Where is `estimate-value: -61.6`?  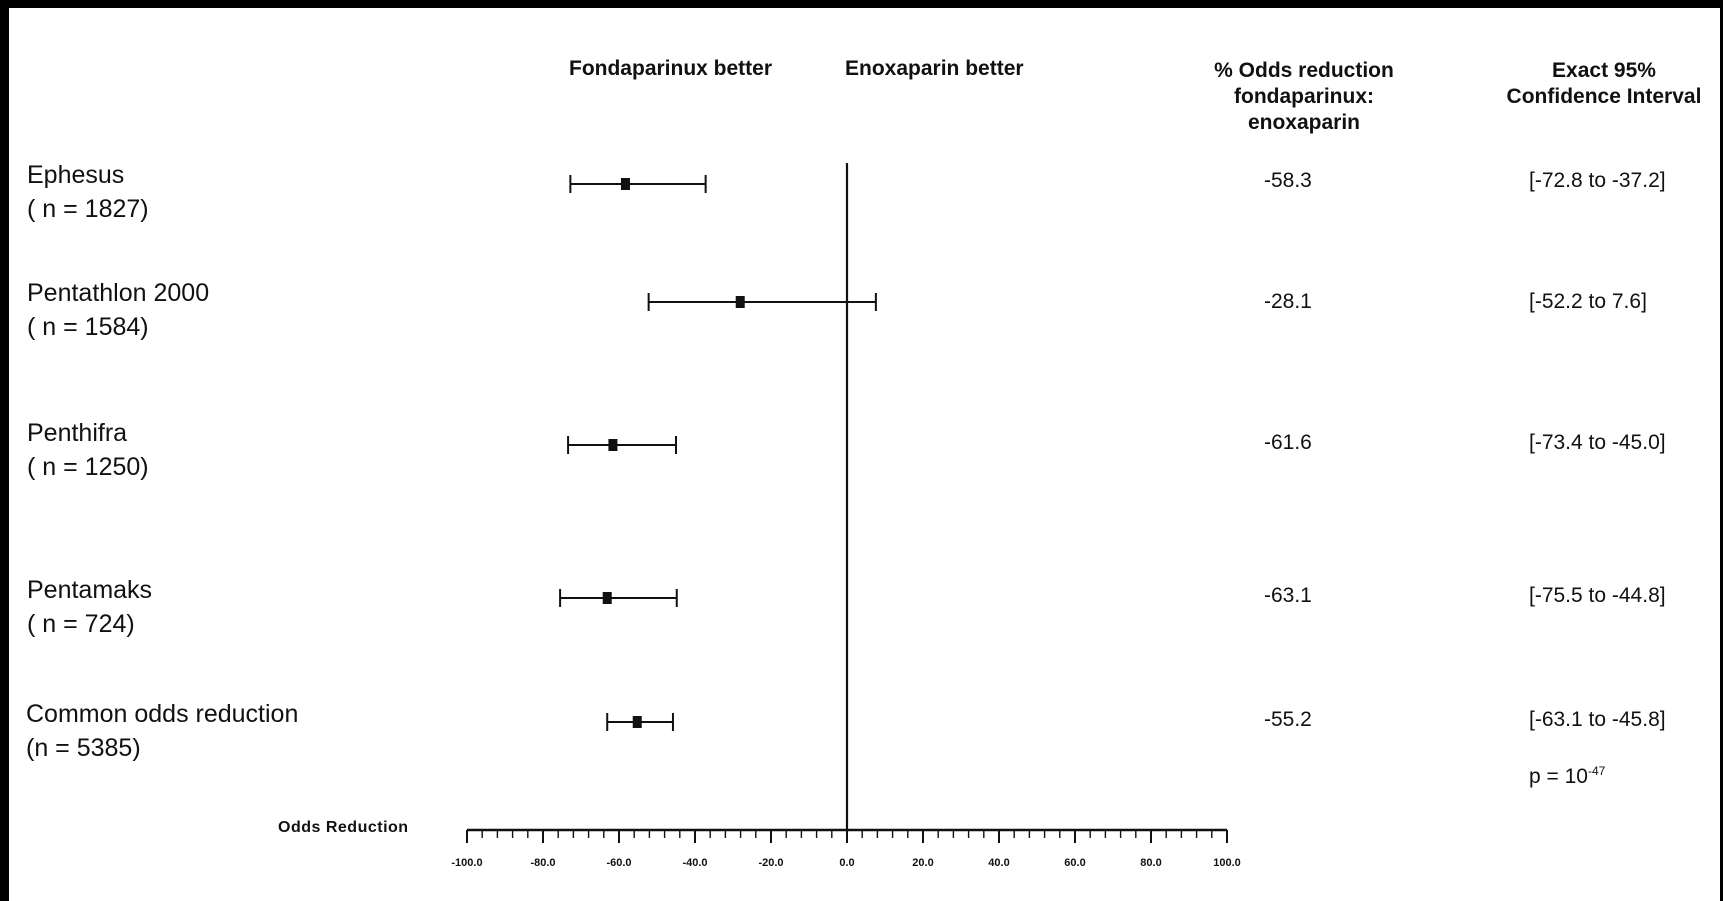 estimate-value: -61.6 is located at coordinates (1288, 442).